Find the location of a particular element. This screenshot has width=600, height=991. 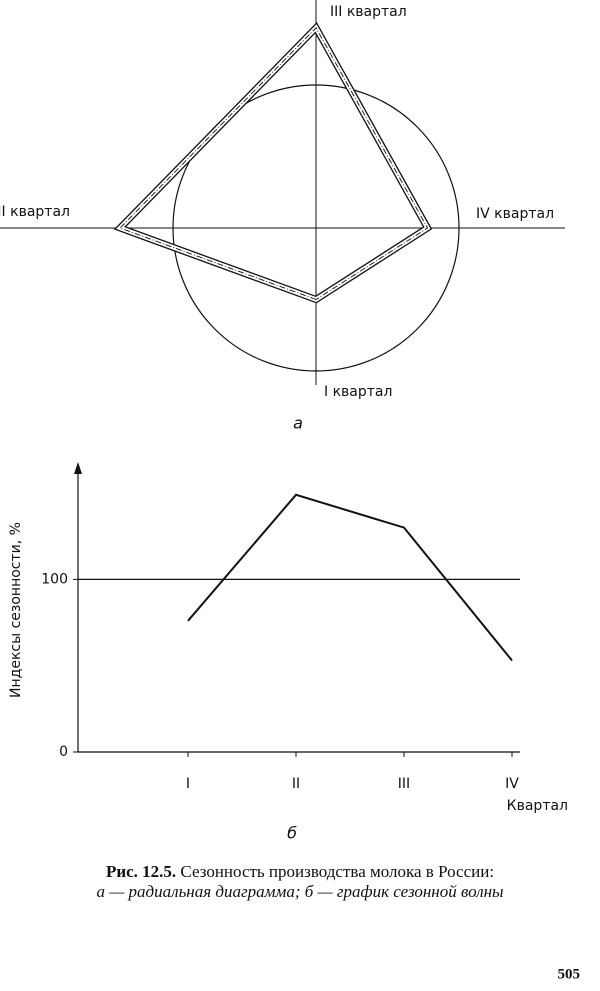

y-tick-label: 0 is located at coordinates (63, 752).